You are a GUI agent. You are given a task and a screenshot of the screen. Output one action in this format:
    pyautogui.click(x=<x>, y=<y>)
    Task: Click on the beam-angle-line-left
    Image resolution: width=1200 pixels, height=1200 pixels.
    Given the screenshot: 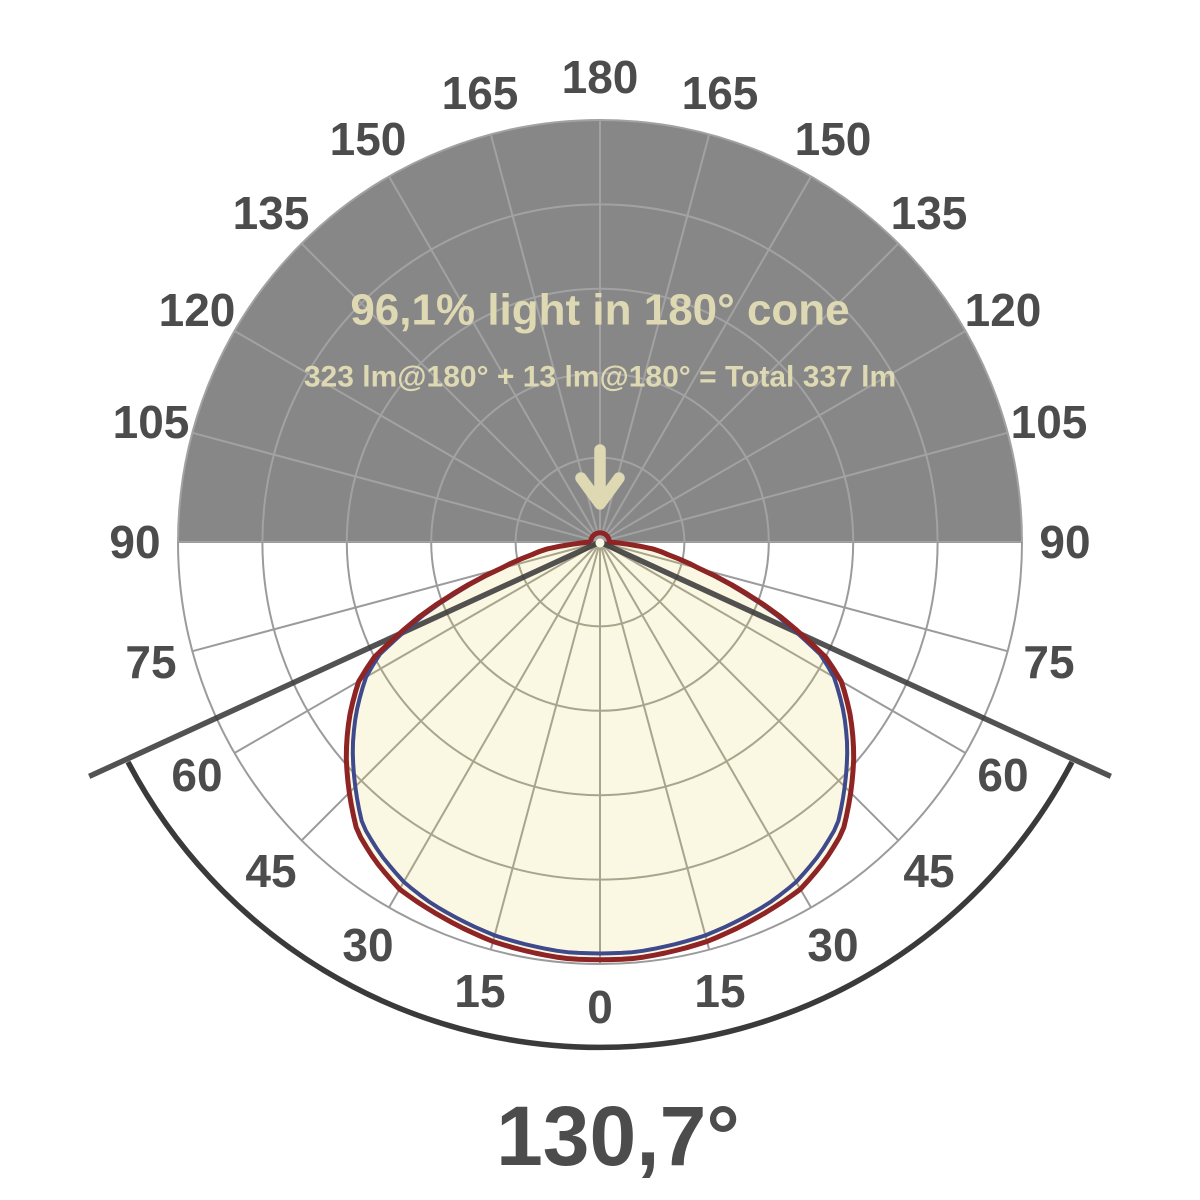 What is the action you would take?
    pyautogui.click(x=345, y=659)
    